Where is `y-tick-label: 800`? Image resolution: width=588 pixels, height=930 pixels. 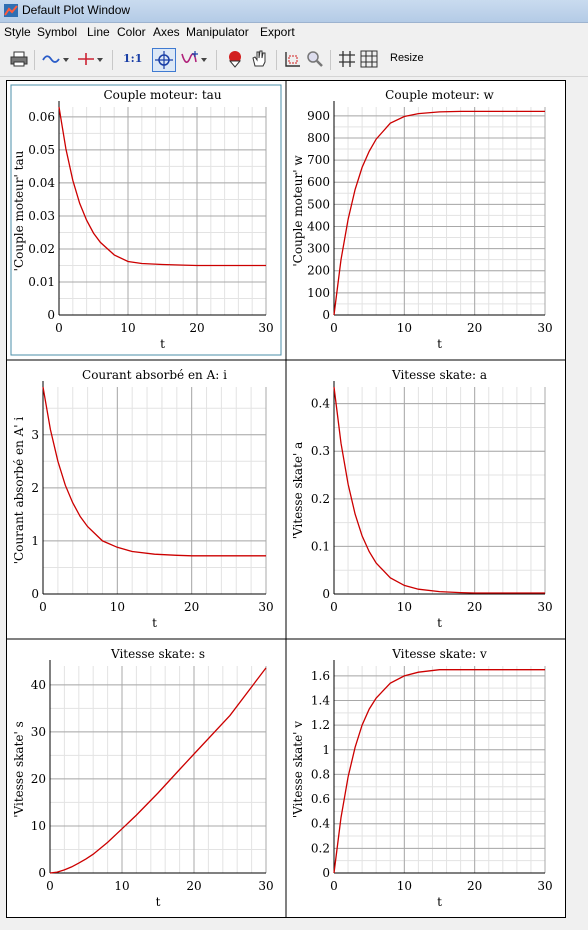
y-tick-label: 800 is located at coordinates (318, 138).